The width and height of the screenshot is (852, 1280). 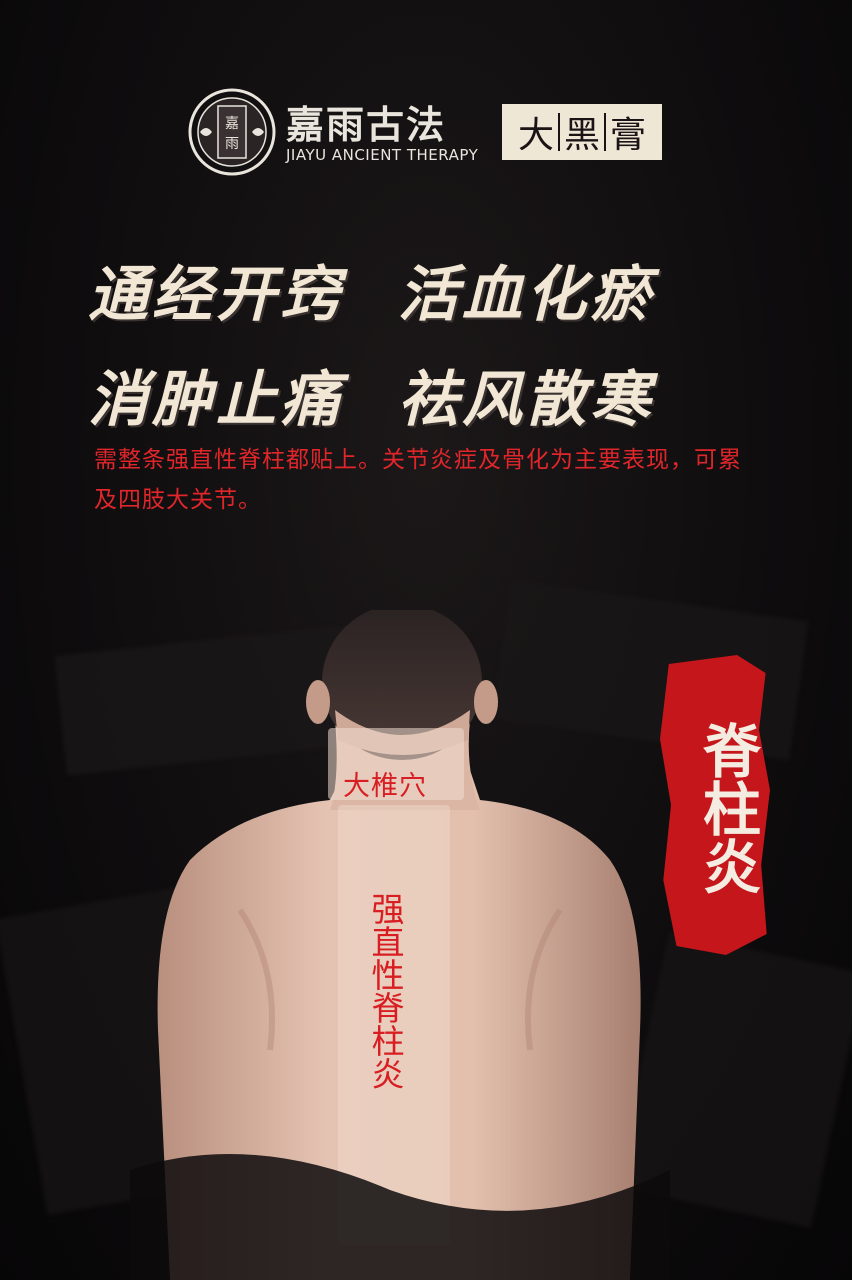 I want to click on acupoint-label: 大椎穴, so click(x=385, y=786).